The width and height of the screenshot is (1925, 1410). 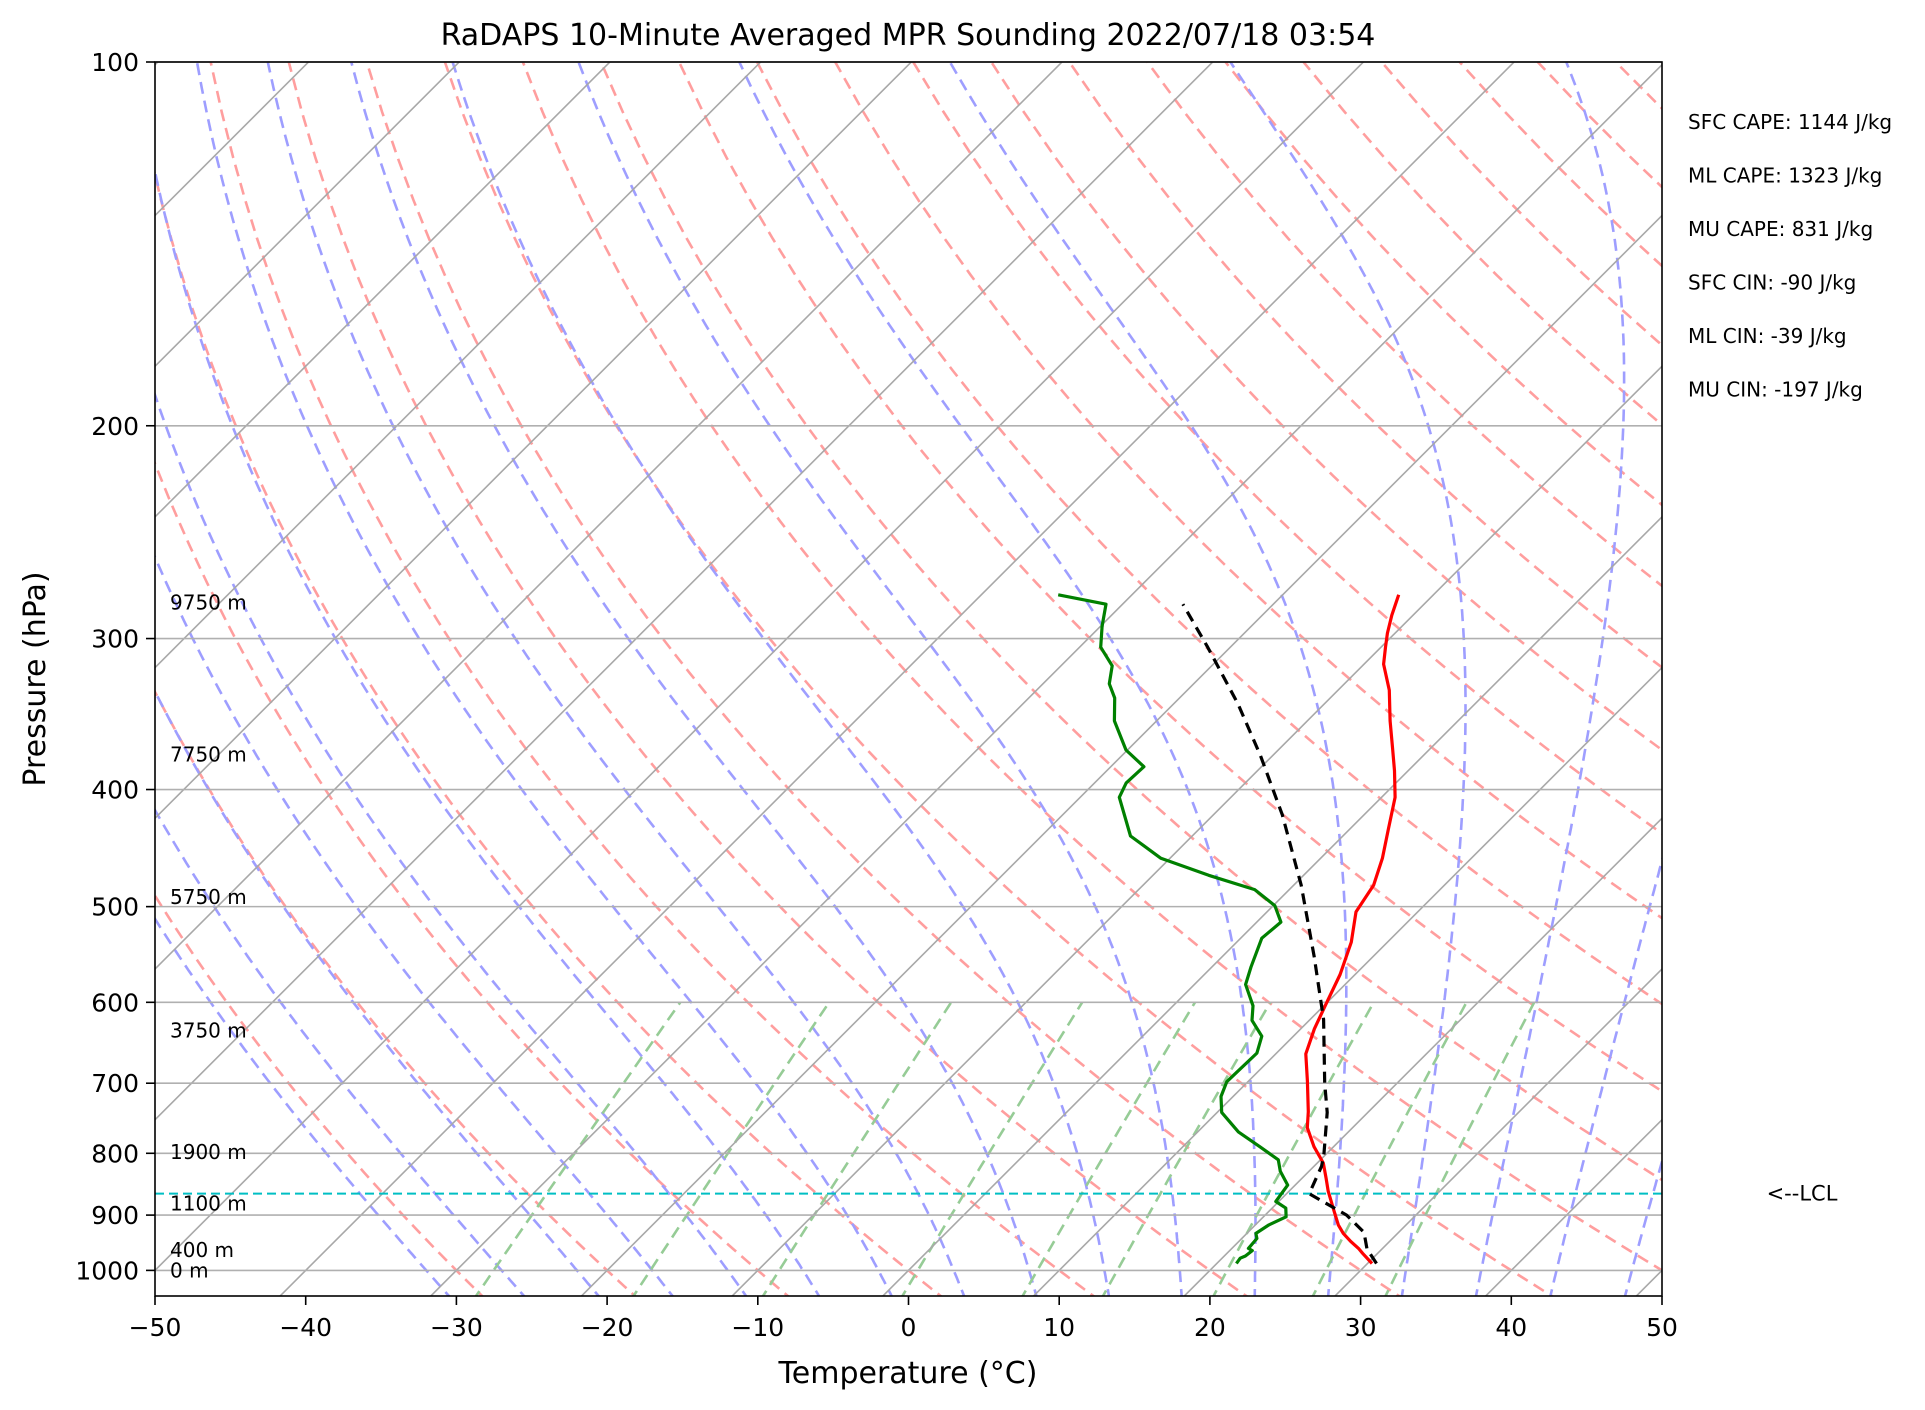 What do you see at coordinates (208, 1203) in the screenshot?
I see `height-label: 1100 m` at bounding box center [208, 1203].